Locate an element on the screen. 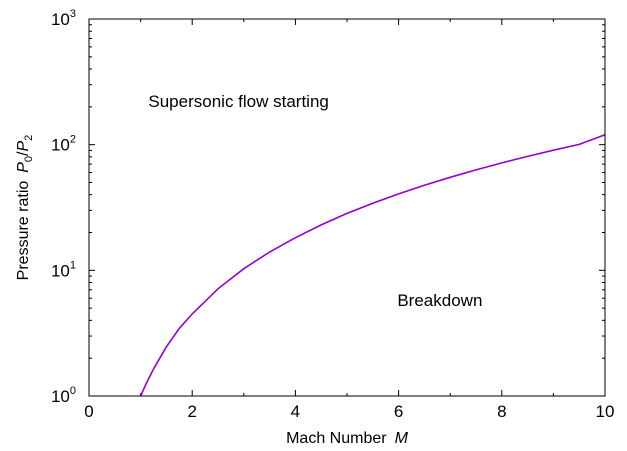  annotation-1: Breakdown is located at coordinates (439, 300).